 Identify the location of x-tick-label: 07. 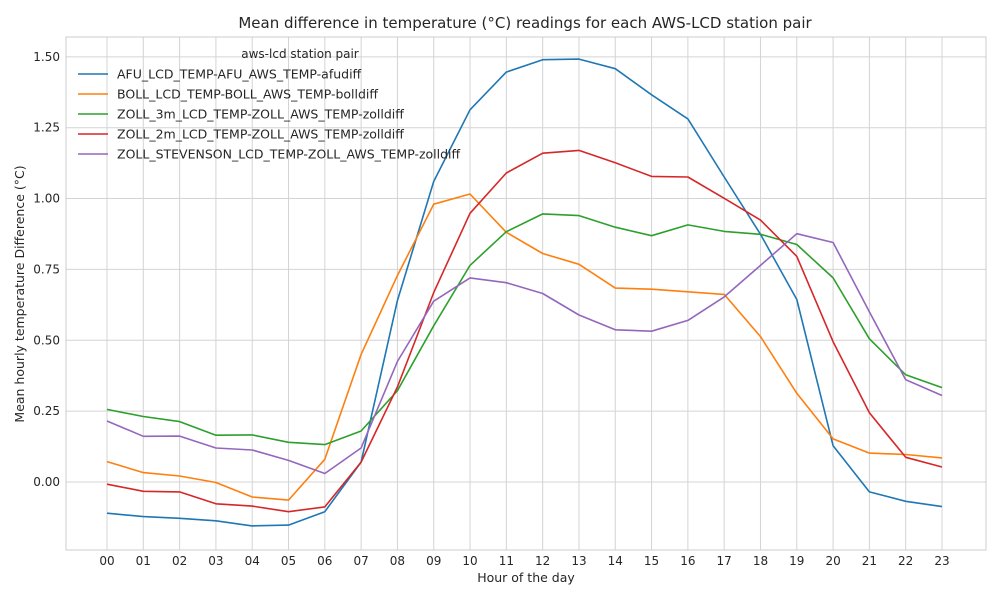
(360, 561).